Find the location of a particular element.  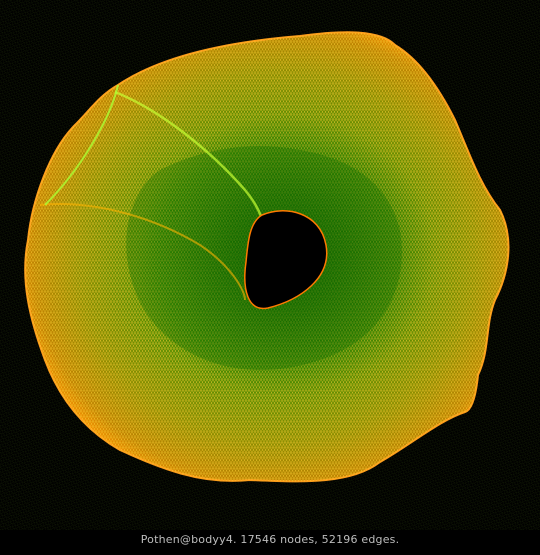

central-hole is located at coordinates (286, 260).